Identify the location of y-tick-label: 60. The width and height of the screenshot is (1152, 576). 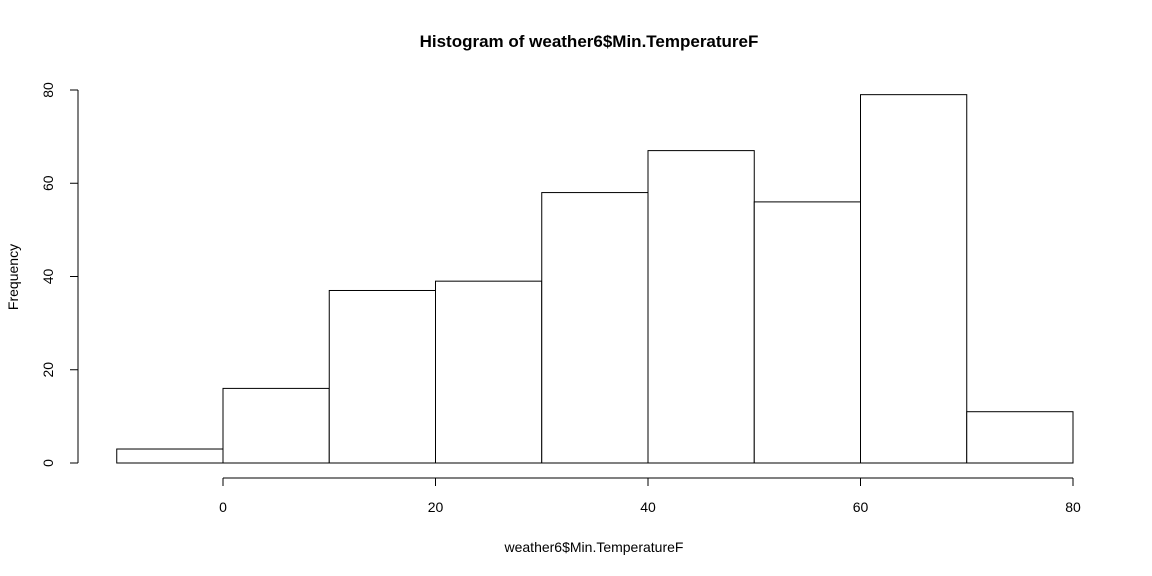
(48, 183).